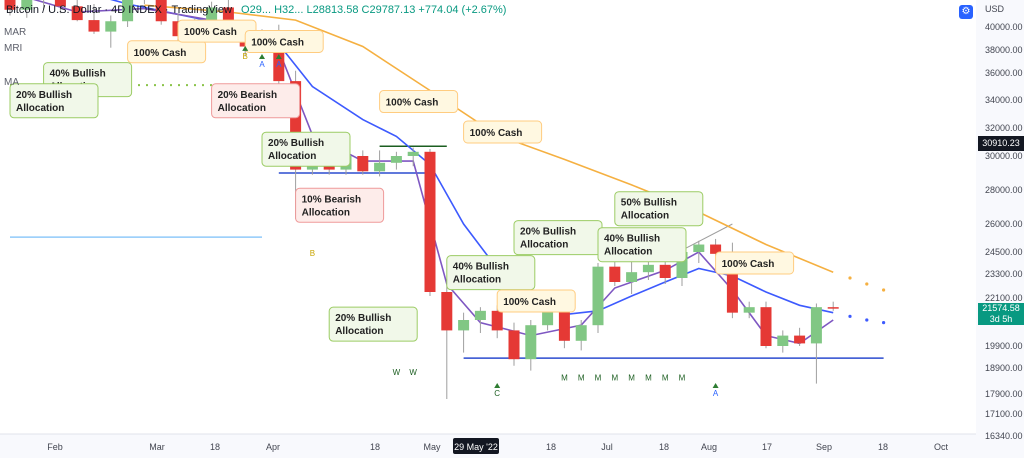 This screenshot has height=458, width=1024. I want to click on time-axis-tick-label: Aug, so click(709, 447).